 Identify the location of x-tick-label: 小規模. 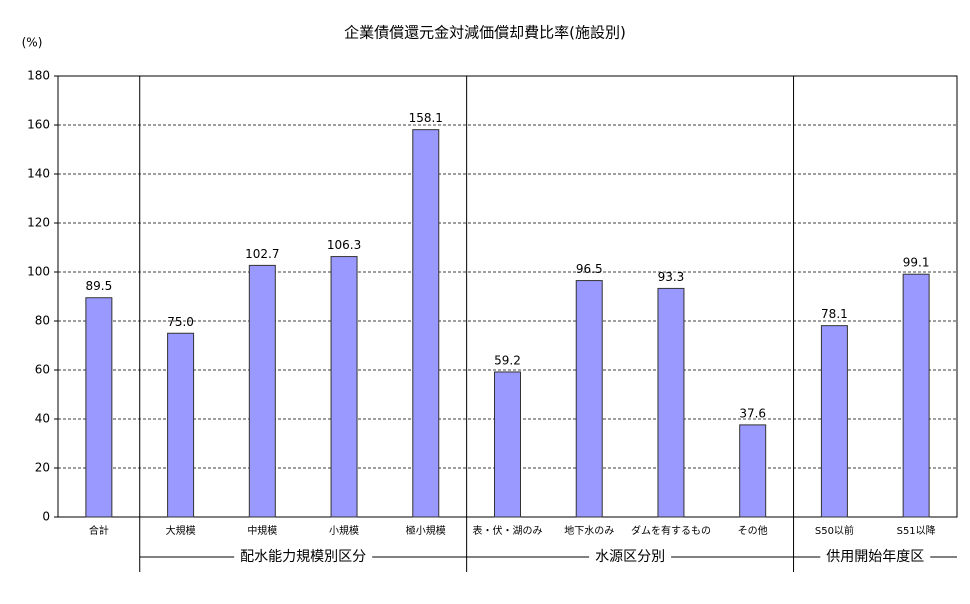
(344, 531).